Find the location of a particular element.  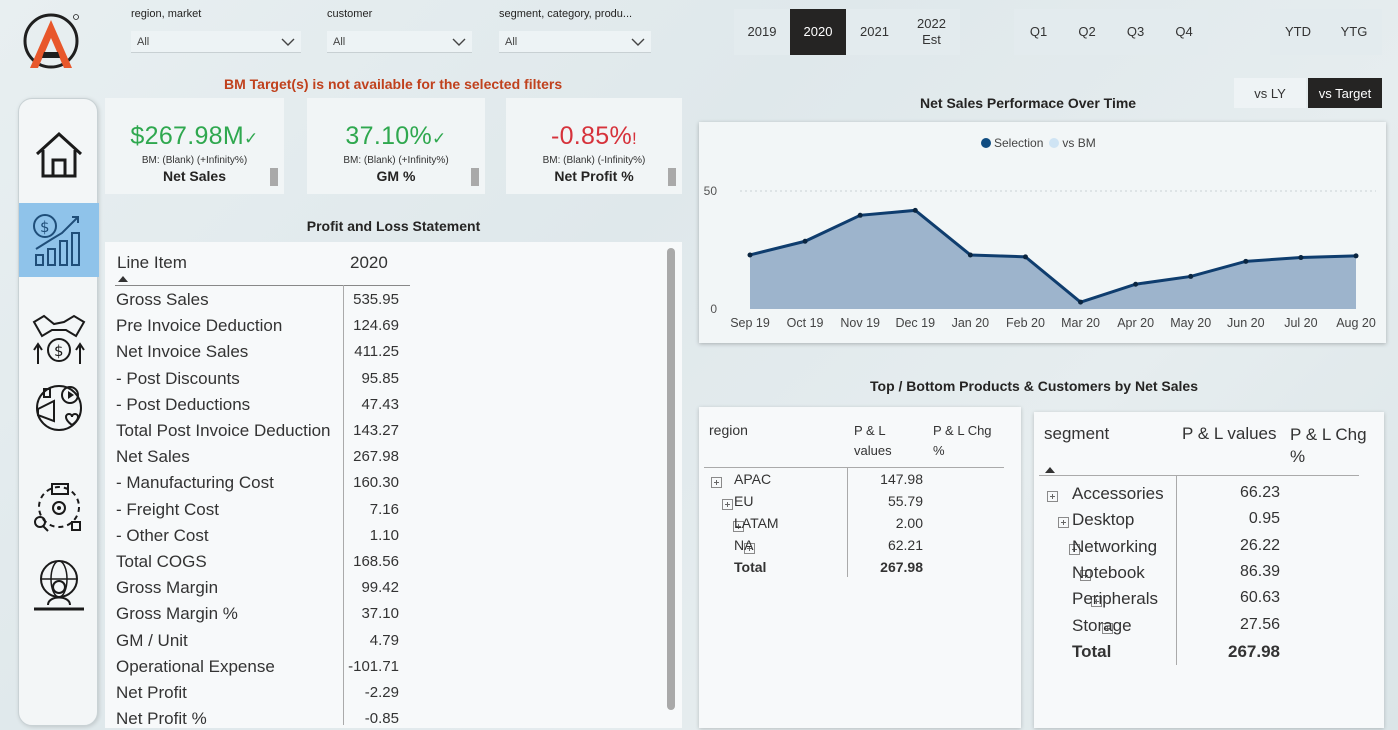

pl-row: Total COGS 168.56 is located at coordinates (255, 562).